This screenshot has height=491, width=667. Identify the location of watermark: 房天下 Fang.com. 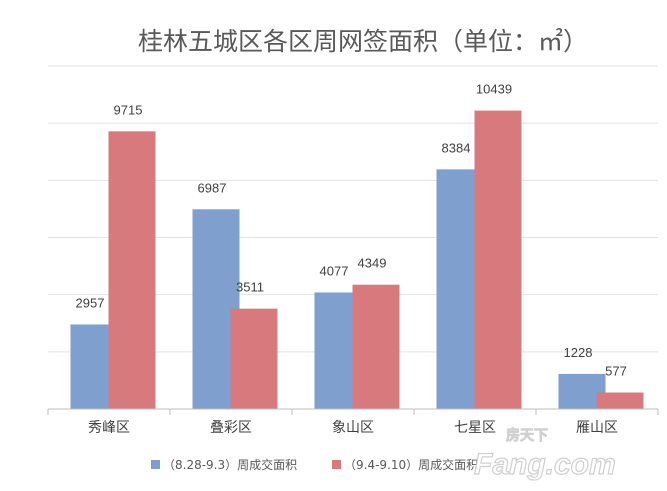
(544, 454).